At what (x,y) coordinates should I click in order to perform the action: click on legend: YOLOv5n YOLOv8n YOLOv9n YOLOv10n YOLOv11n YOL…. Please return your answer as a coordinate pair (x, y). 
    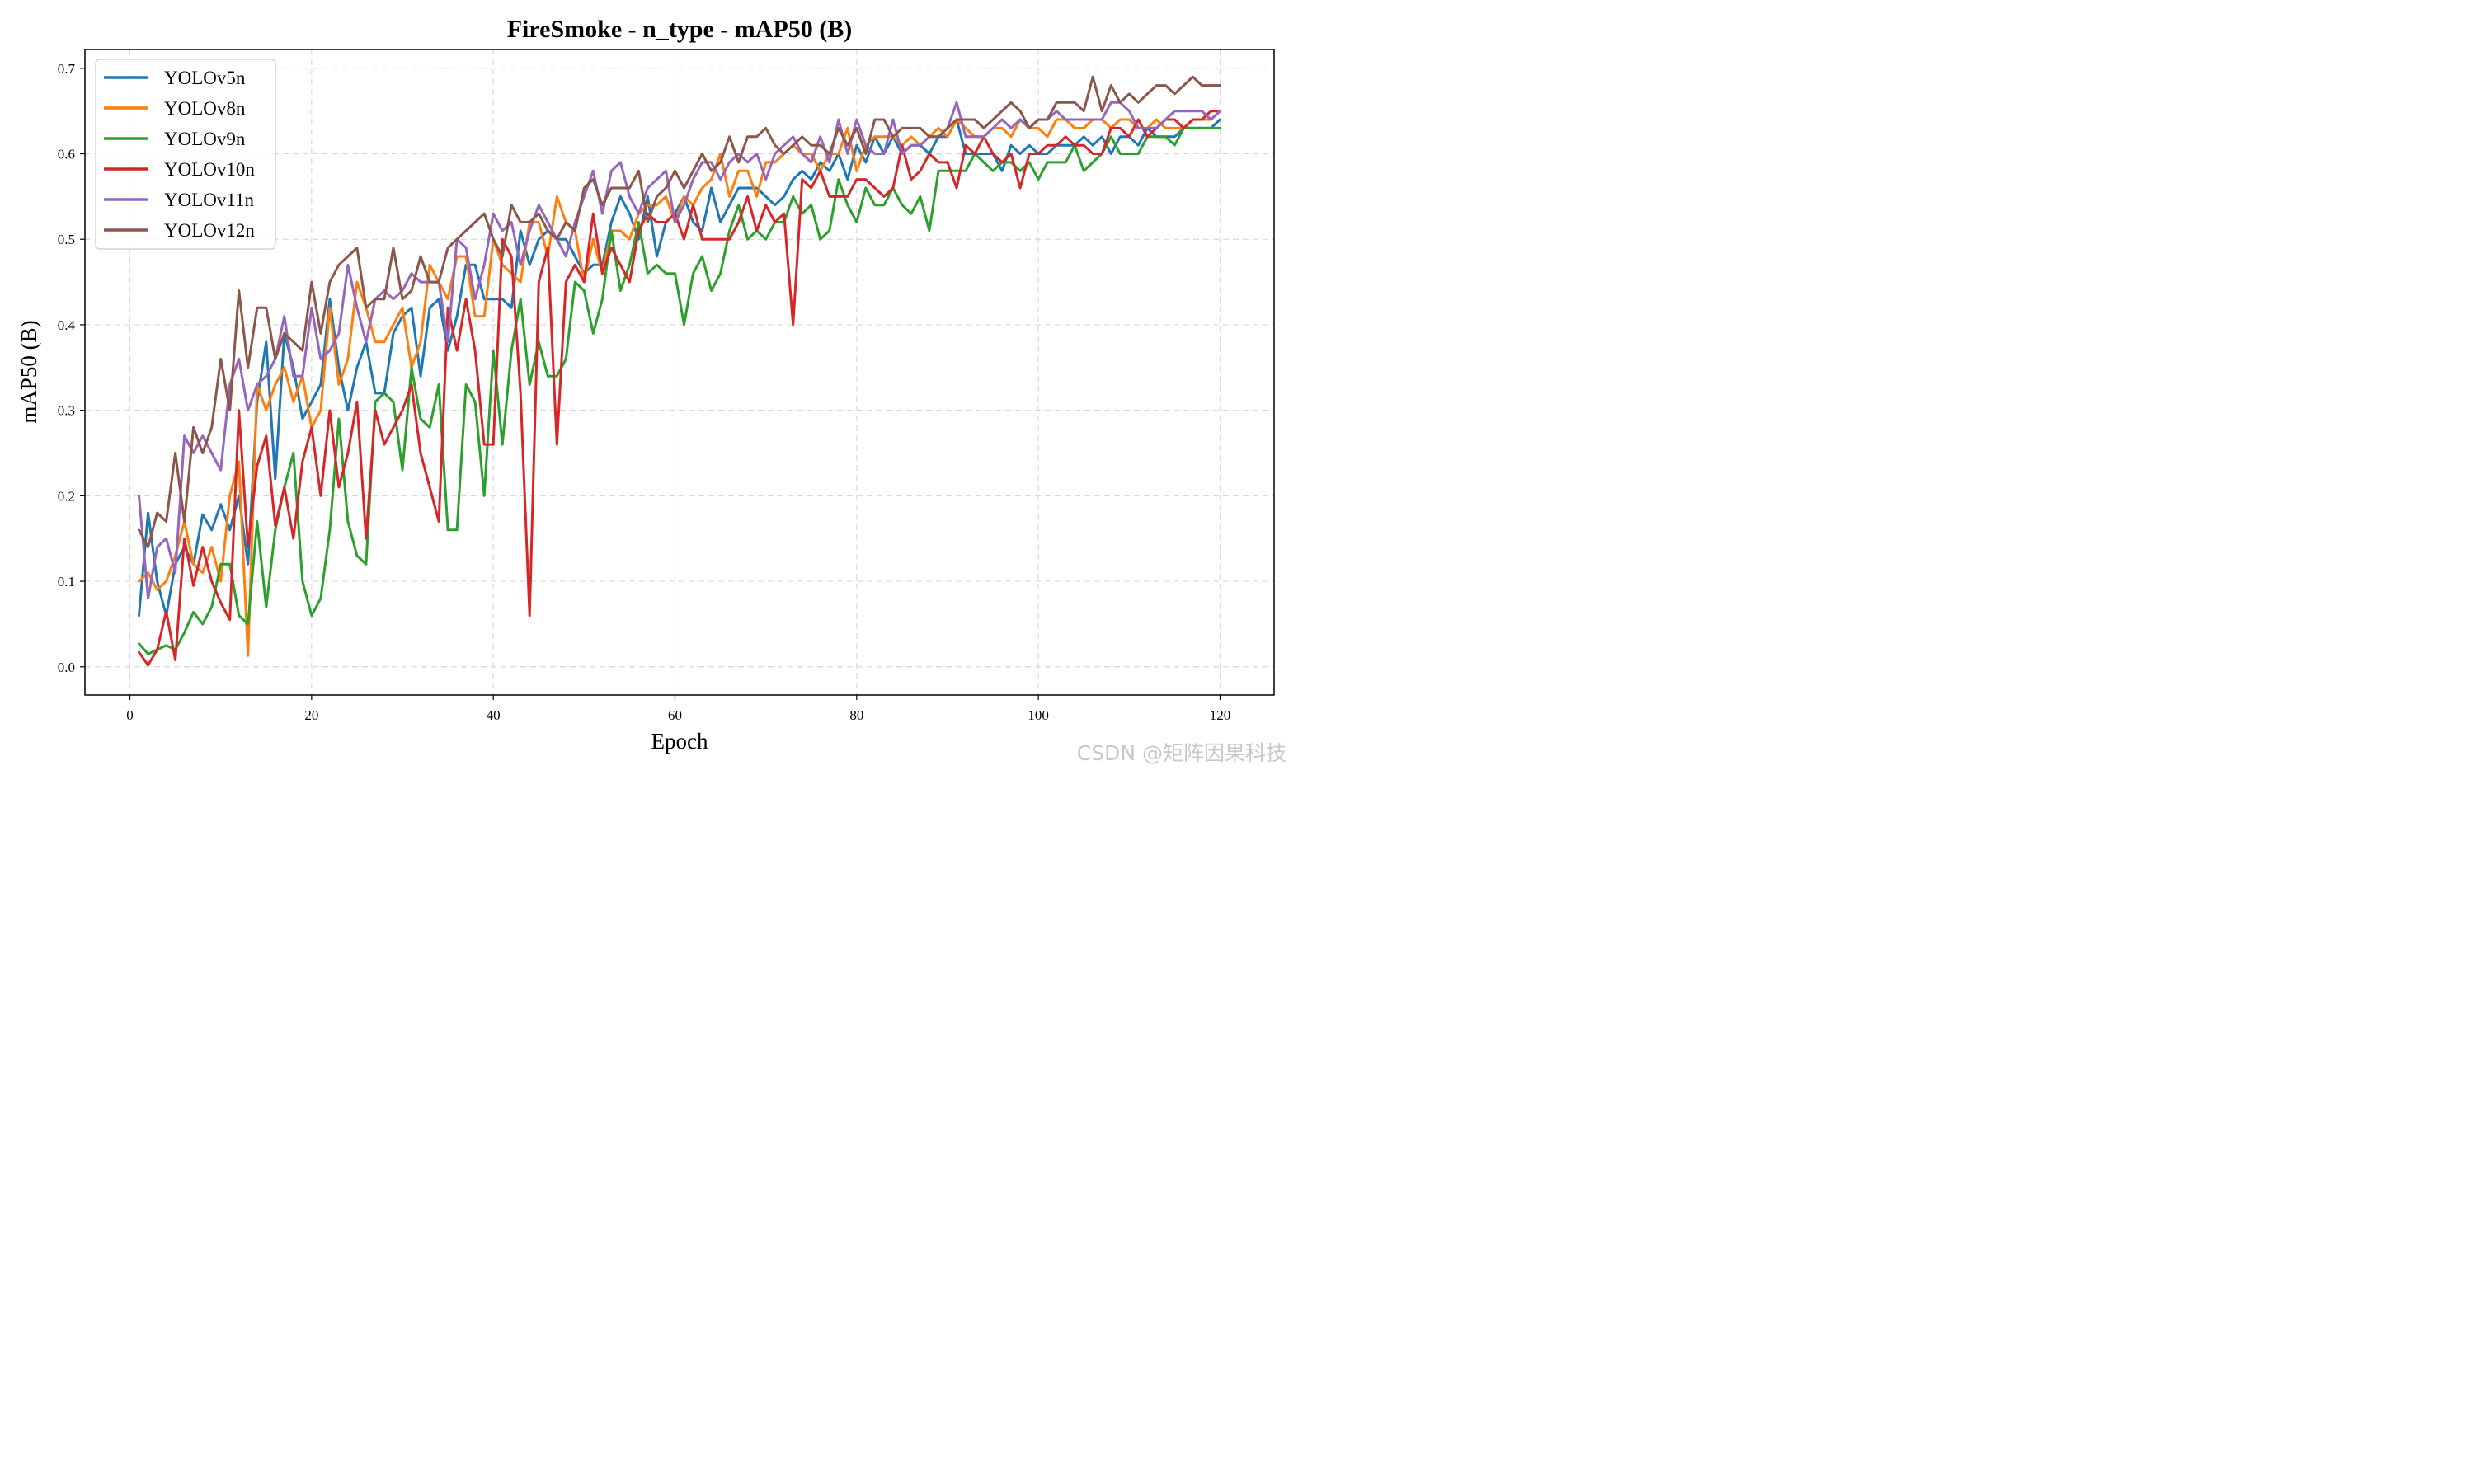
    Looking at the image, I should click on (185, 154).